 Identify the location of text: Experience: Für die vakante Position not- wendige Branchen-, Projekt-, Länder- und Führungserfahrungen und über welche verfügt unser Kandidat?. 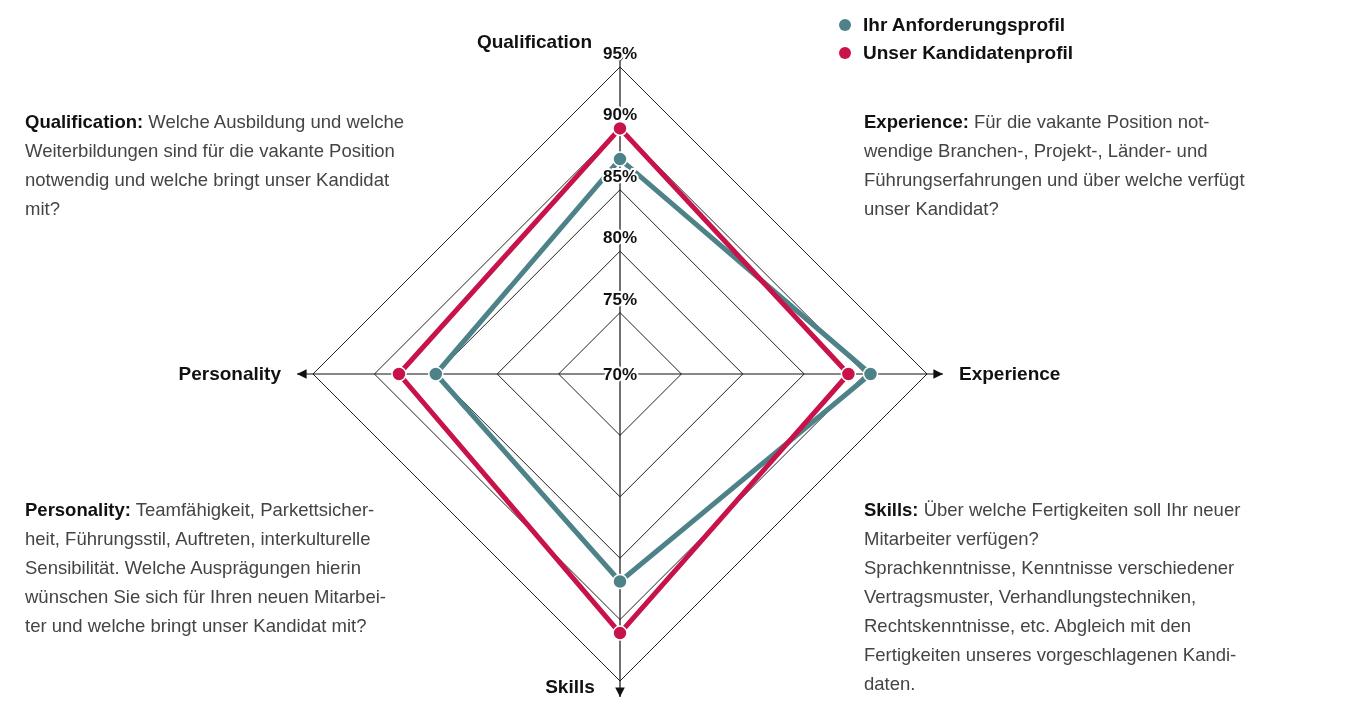
(1054, 165).